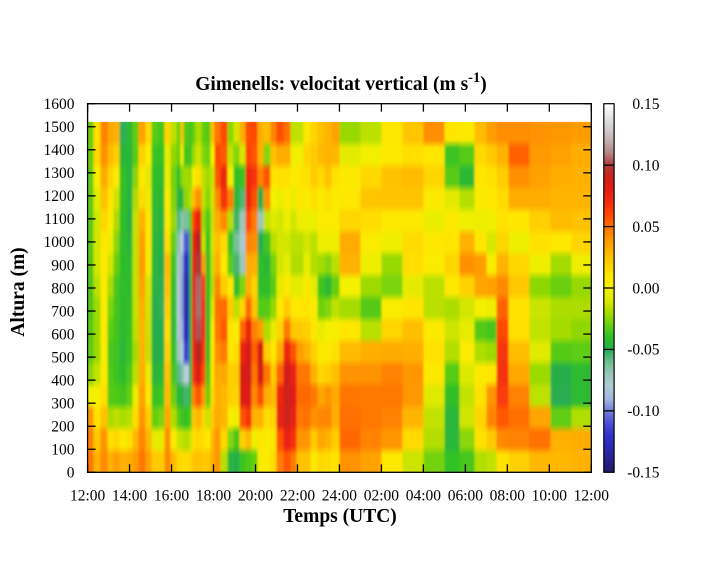  Describe the element at coordinates (59, 150) in the screenshot. I see `svg-text: 1400` at that location.